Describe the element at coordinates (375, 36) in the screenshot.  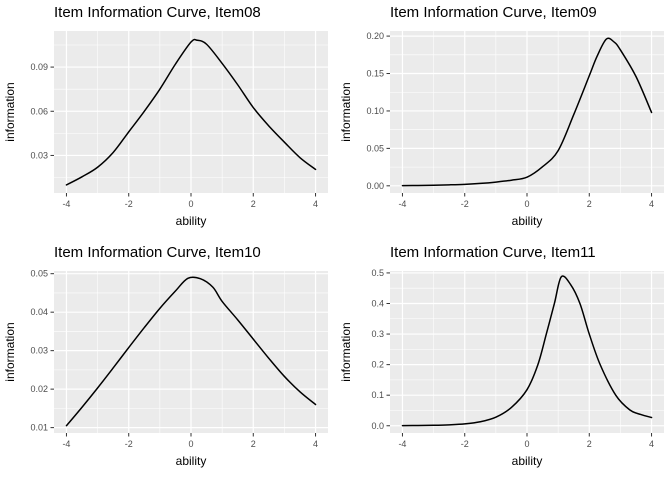
I see `y-tick-label: 0.20` at that location.